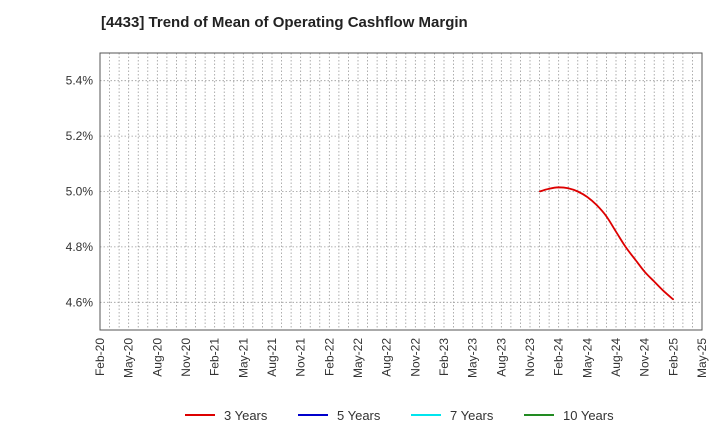  Describe the element at coordinates (616, 357) in the screenshot. I see `x-tick-label: Aug-24` at that location.